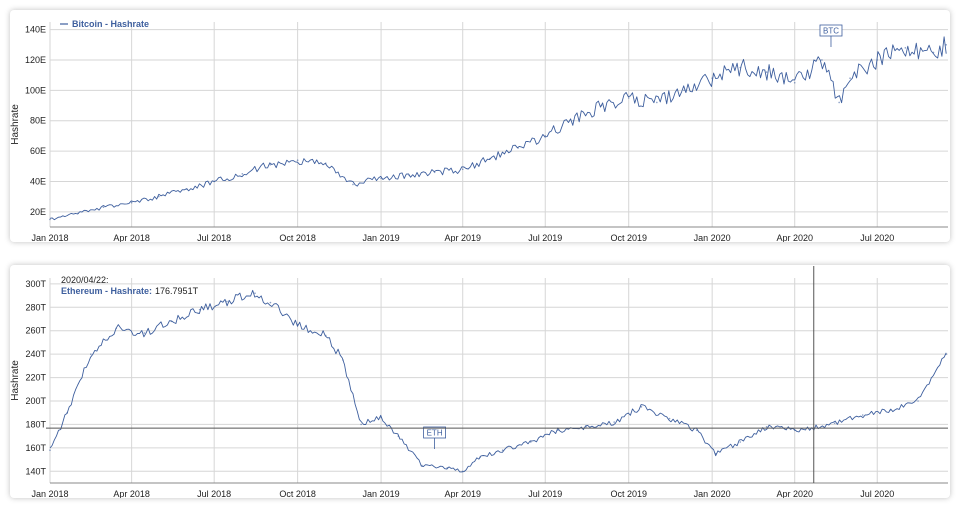 The height and width of the screenshot is (507, 960). I want to click on x-tick-label: Jan 2018, so click(49, 493).